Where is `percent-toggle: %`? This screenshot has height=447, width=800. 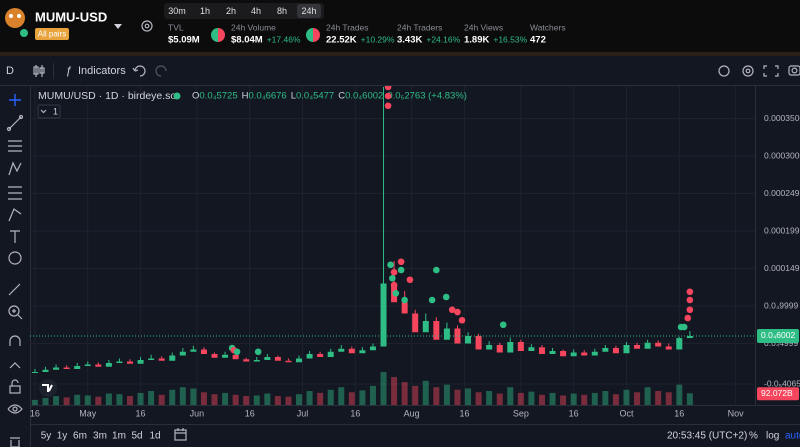
percent-toggle: % is located at coordinates (753, 436).